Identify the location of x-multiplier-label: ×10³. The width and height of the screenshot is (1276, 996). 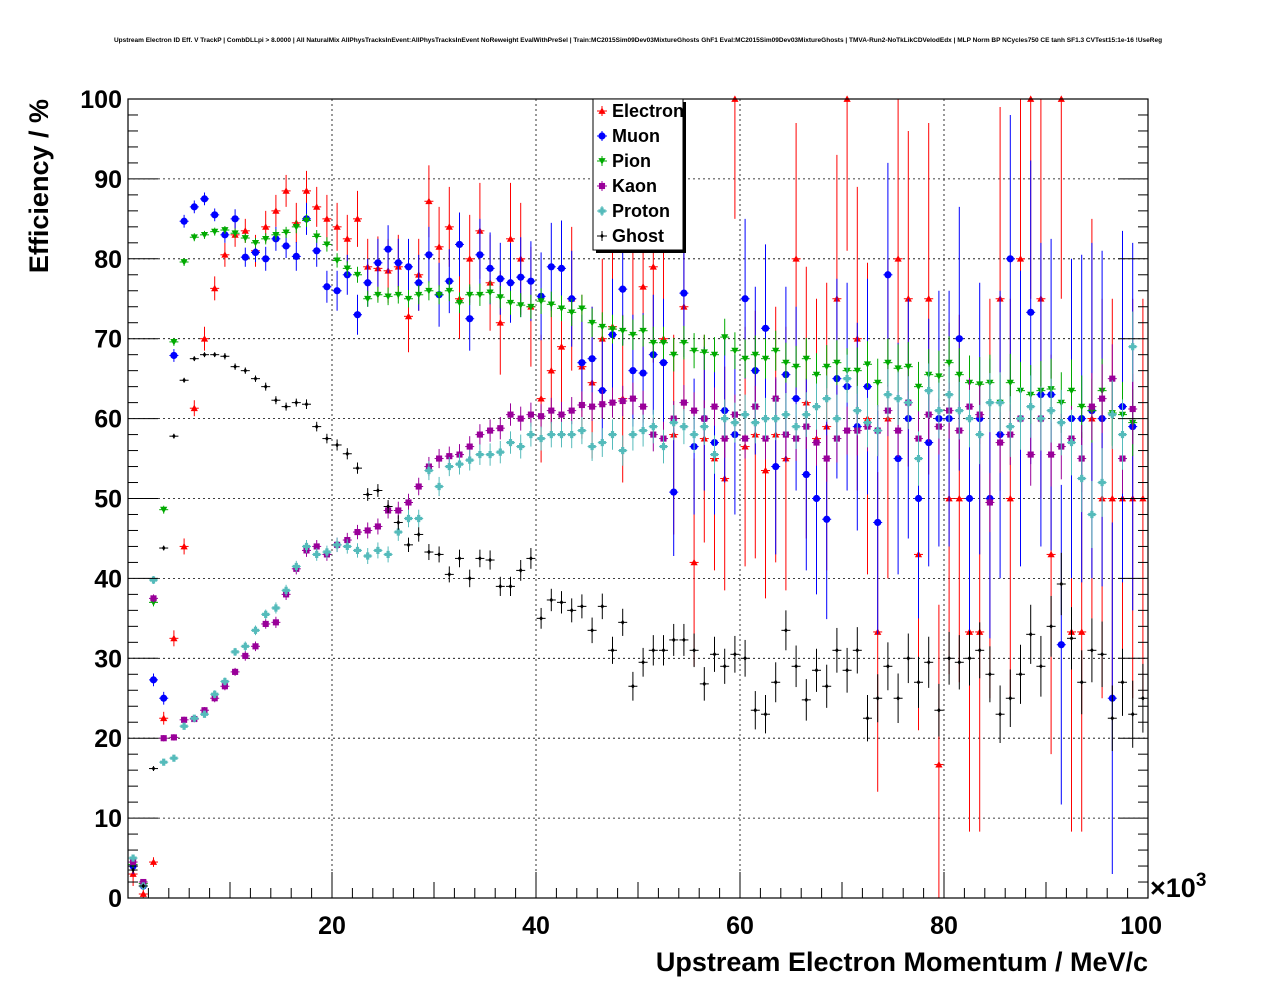
(1178, 886).